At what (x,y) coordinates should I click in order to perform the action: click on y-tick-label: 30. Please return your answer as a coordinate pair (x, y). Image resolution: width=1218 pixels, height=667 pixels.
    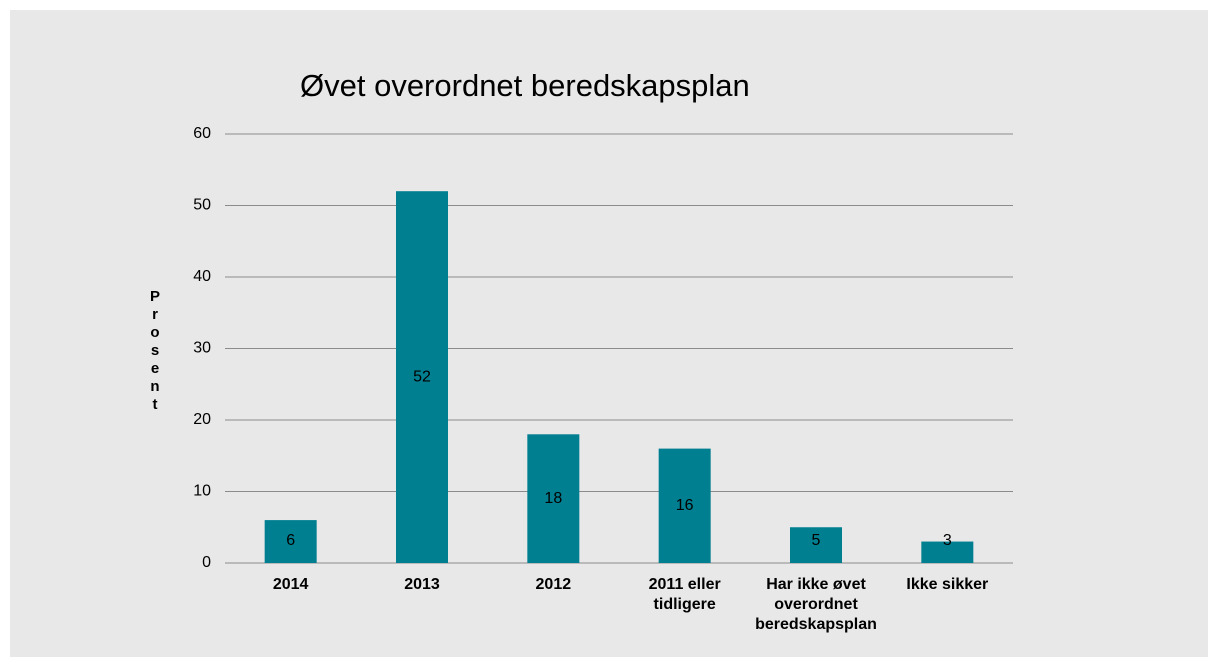
    Looking at the image, I should click on (202, 348).